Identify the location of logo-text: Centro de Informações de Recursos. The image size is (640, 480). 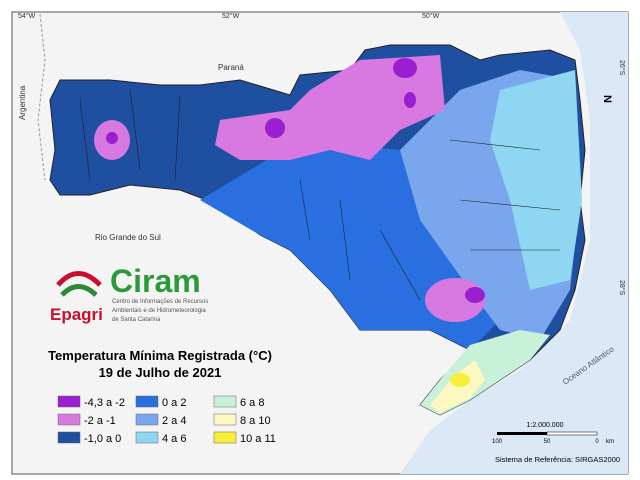
(160, 302).